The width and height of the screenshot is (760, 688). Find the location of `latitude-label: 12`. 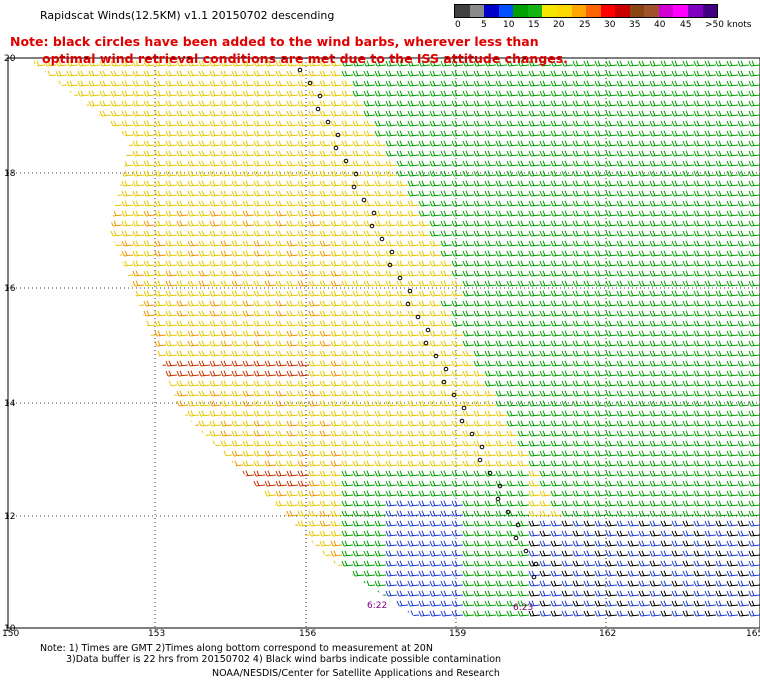

latitude-label: 12 is located at coordinates (10, 517).